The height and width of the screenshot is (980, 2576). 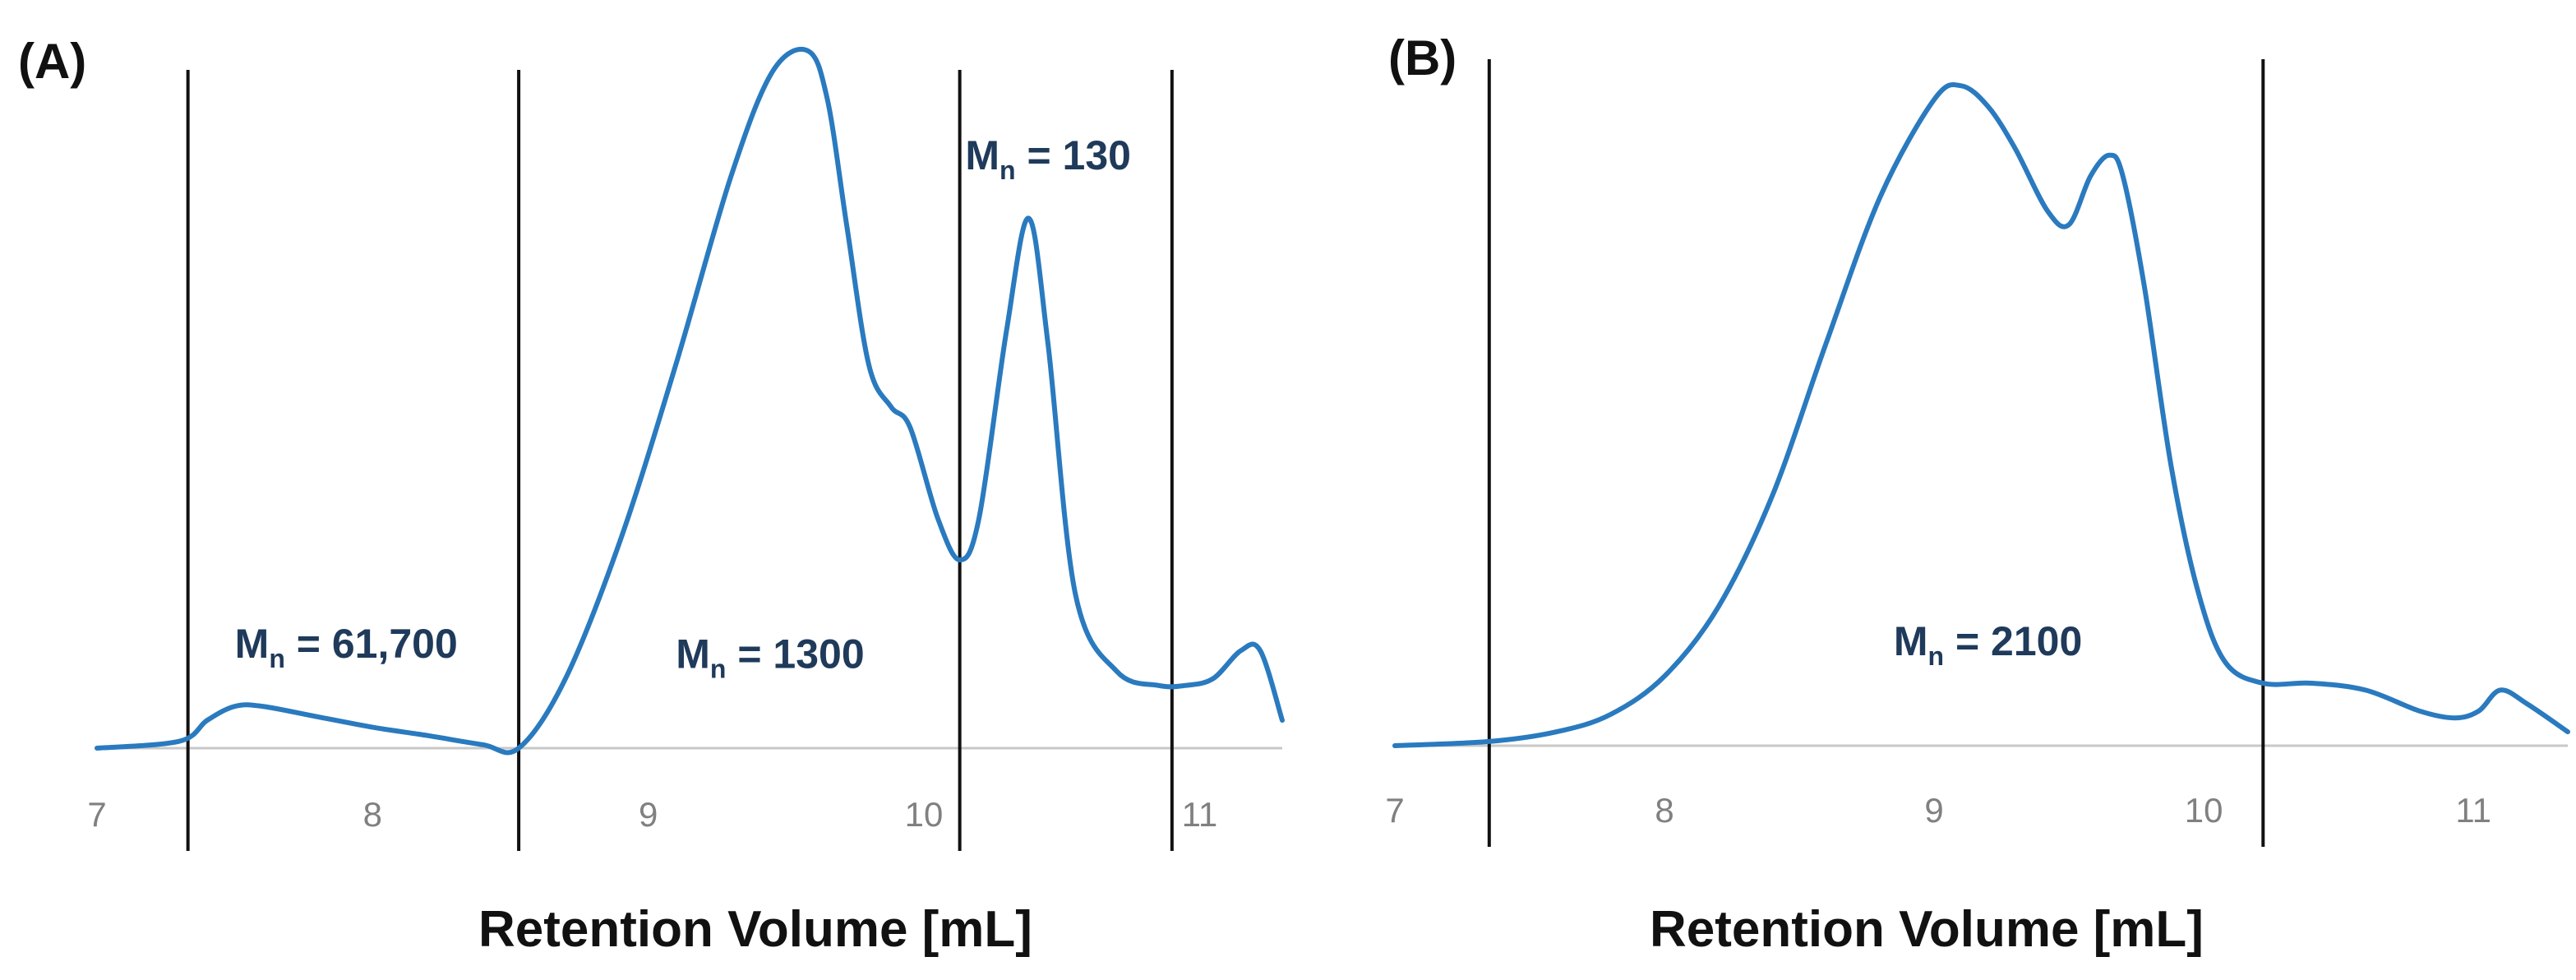 What do you see at coordinates (755, 929) in the screenshot?
I see `x-axis-label-a: Retention Volume [mL]` at bounding box center [755, 929].